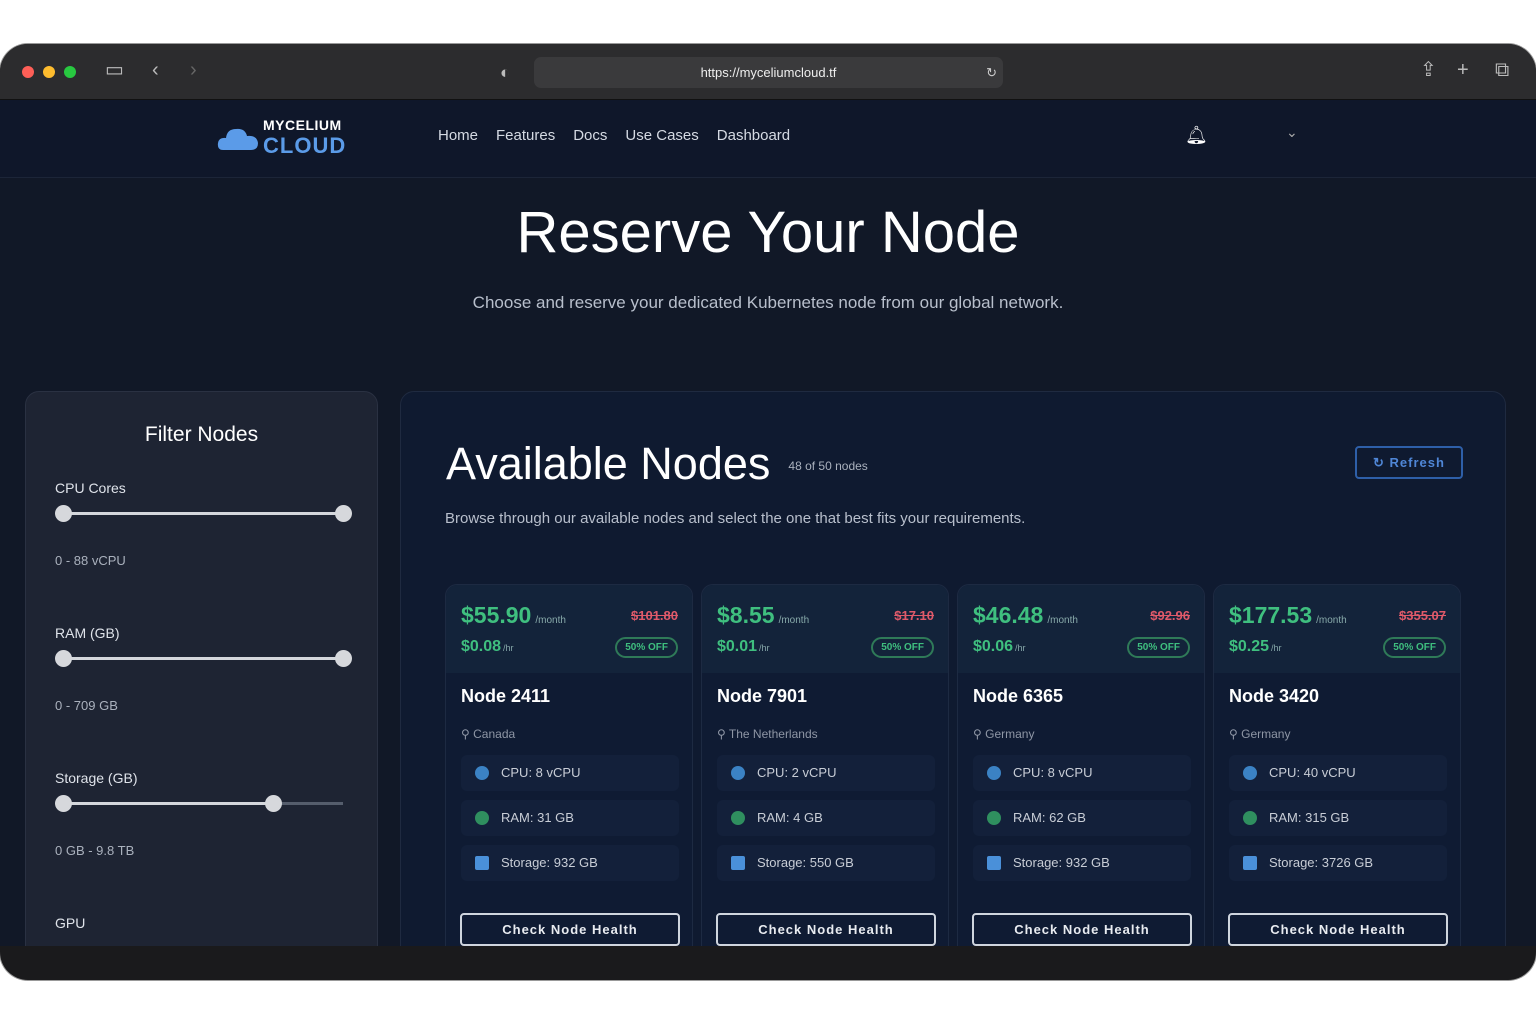  Describe the element at coordinates (1428, 70) in the screenshot. I see `share-icon: ⇪` at that location.